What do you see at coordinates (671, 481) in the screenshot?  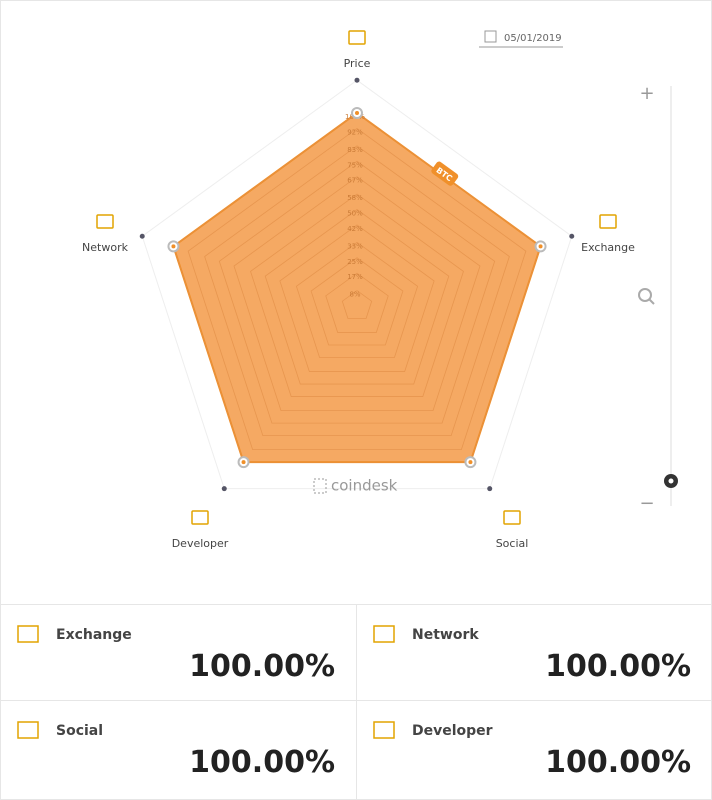 I see `zoom-knob-dot` at bounding box center [671, 481].